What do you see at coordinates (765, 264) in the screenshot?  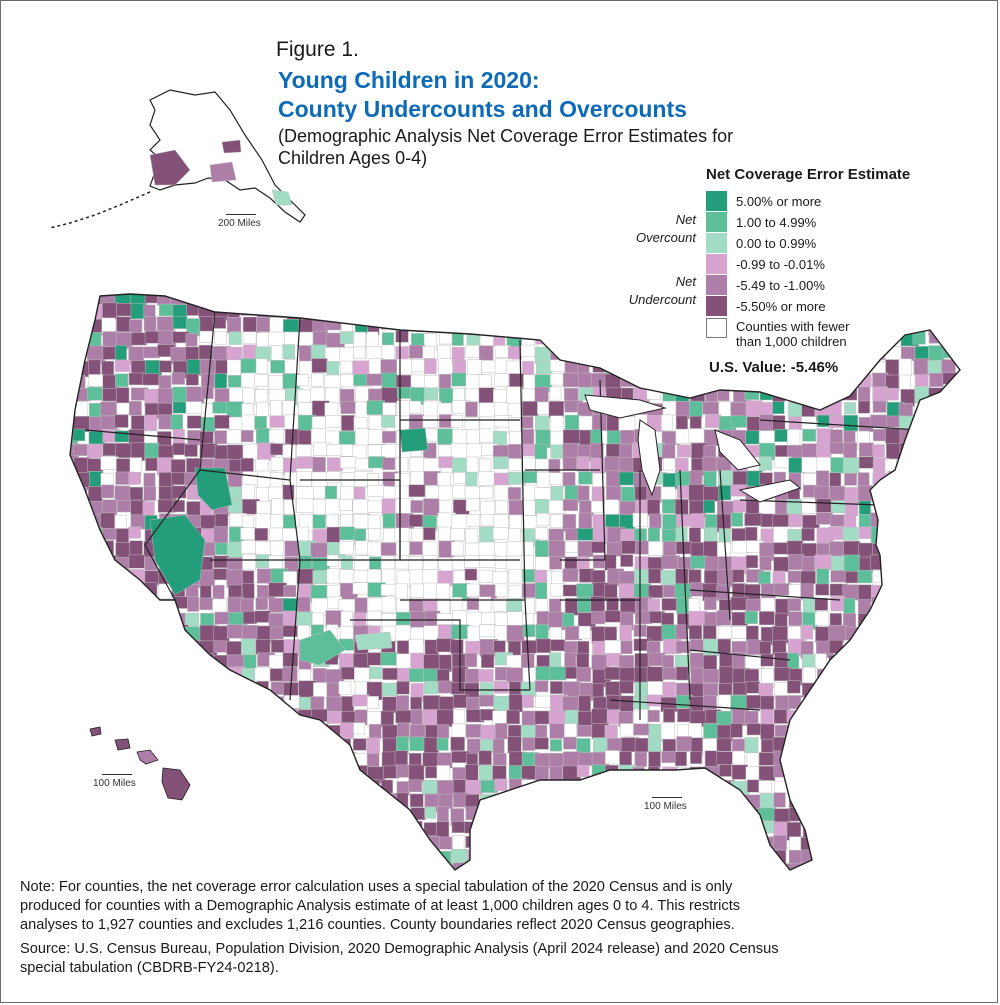 I see `legend-item-undercount-low: -0.99 to -0.01%` at bounding box center [765, 264].